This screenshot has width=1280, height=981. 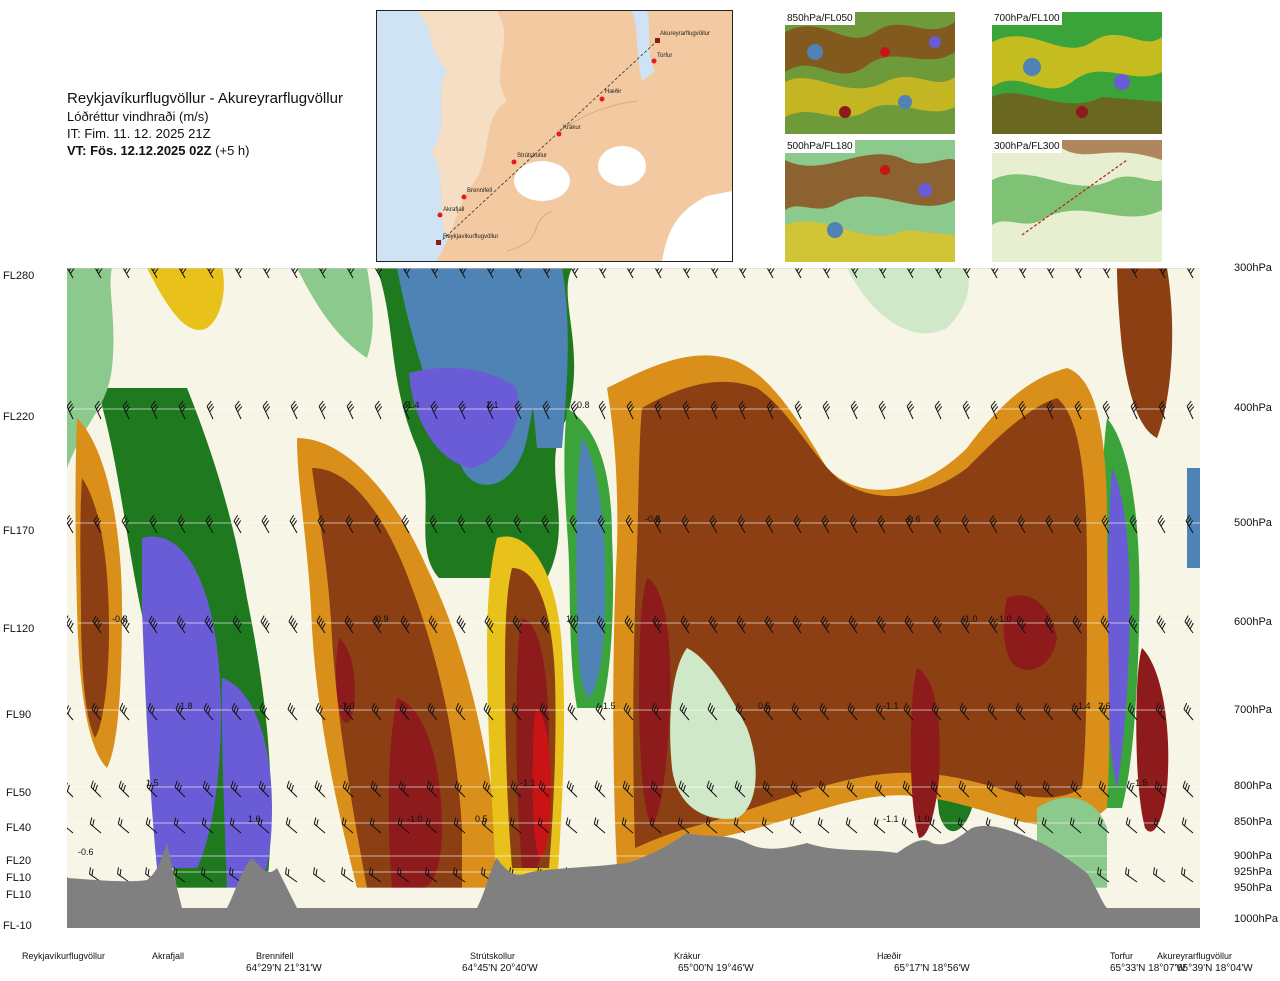 What do you see at coordinates (120, 619) in the screenshot?
I see `contour-value-label: -0.8` at bounding box center [120, 619].